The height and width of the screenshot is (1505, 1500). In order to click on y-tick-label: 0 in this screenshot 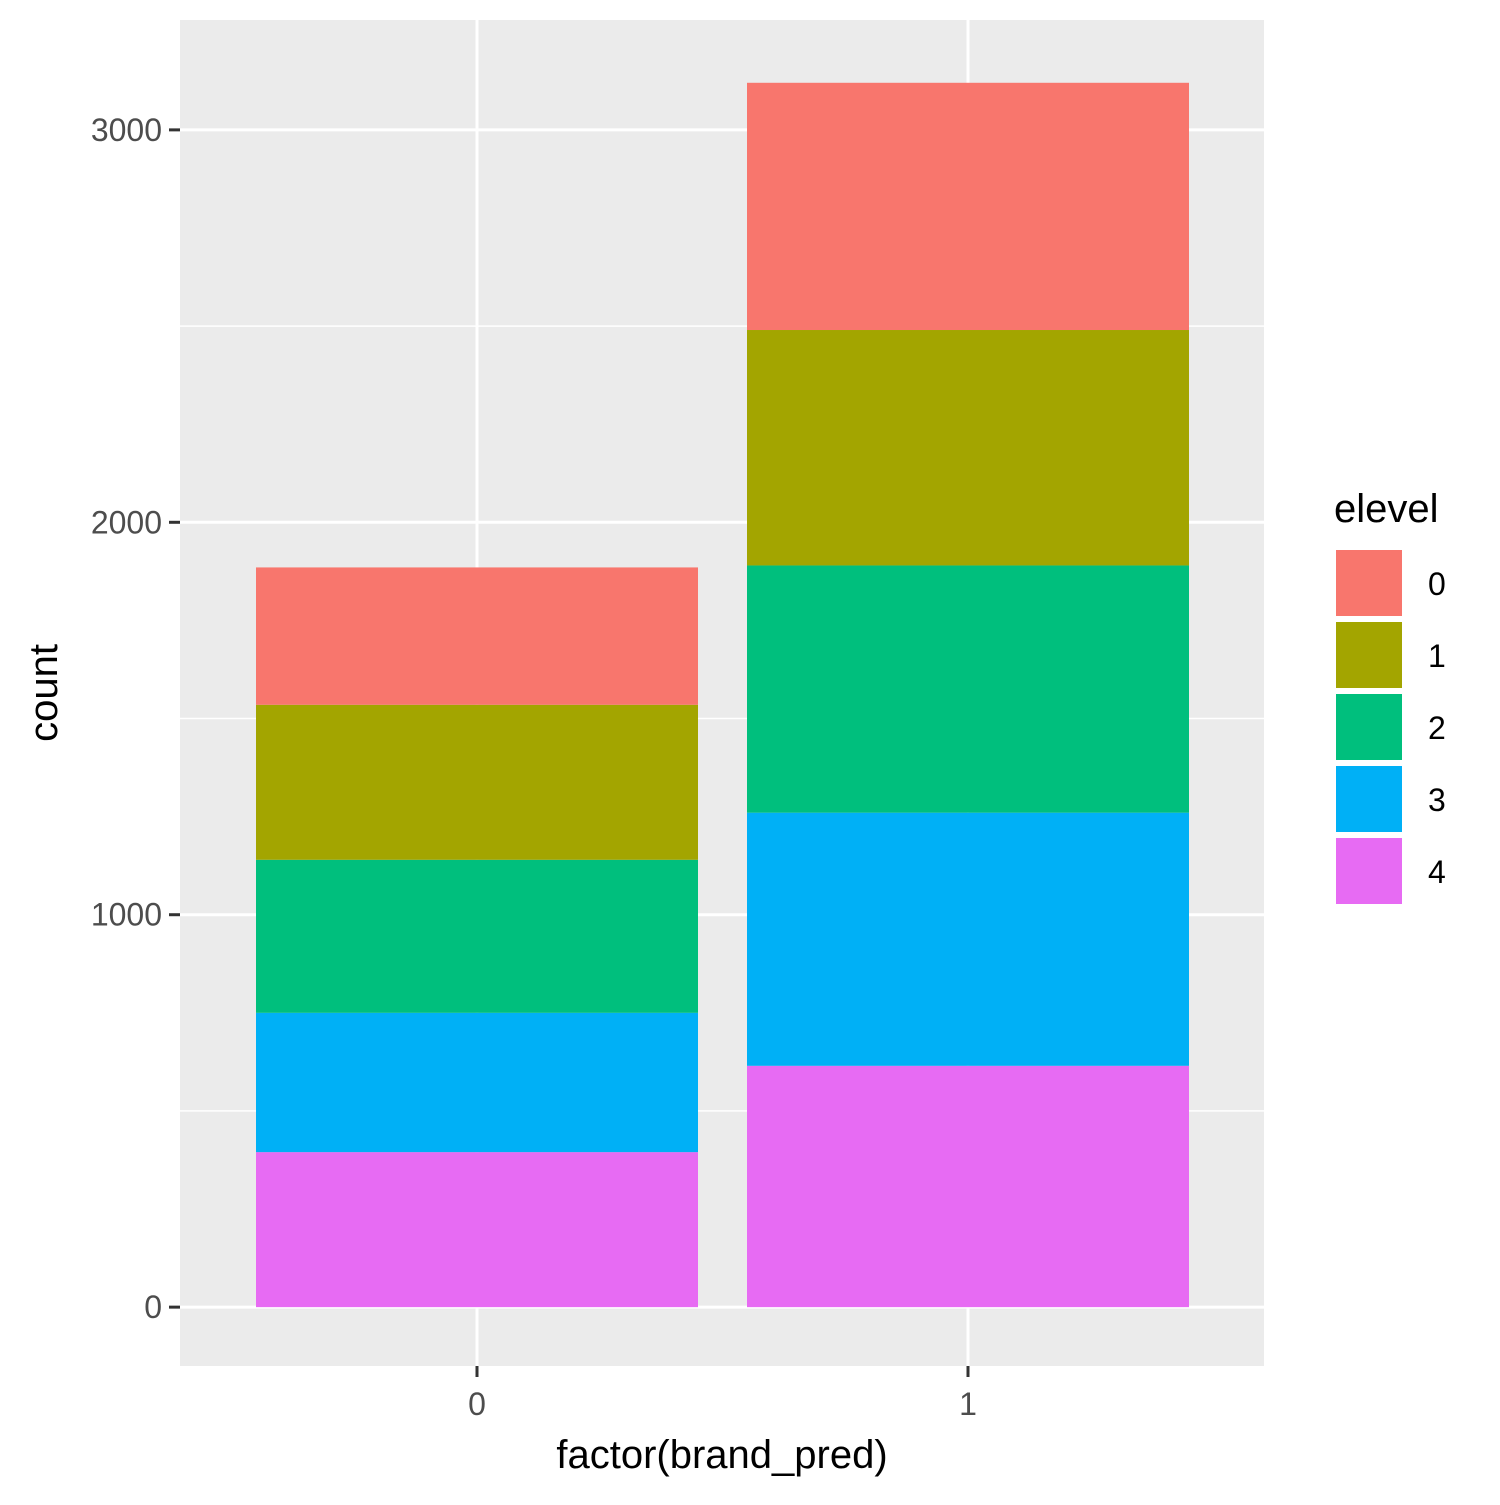, I will do `click(153, 1307)`.